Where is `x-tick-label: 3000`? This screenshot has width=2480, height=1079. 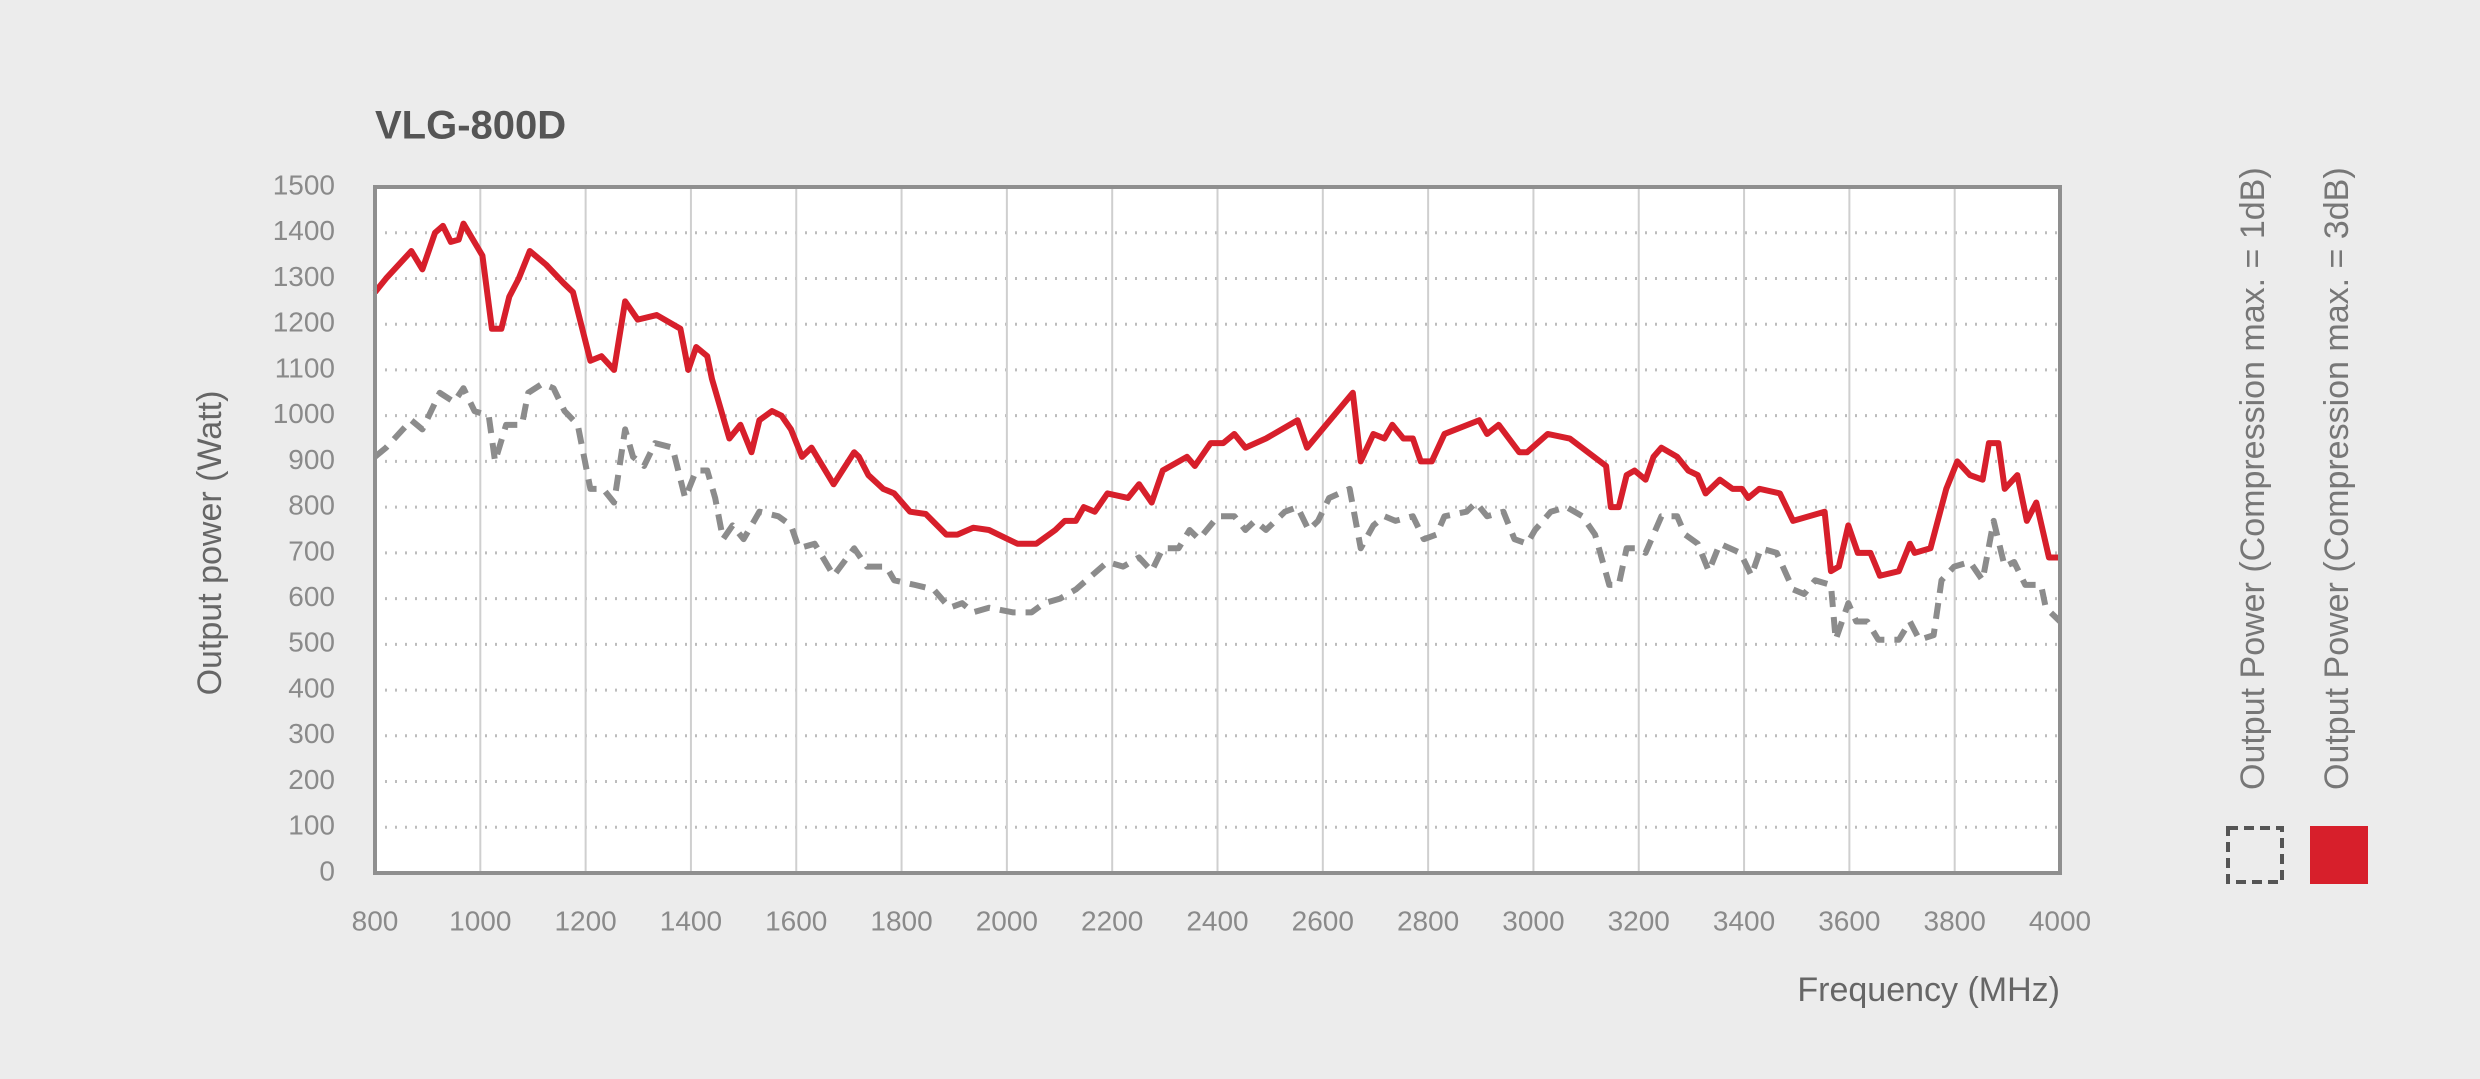
x-tick-label: 3000 is located at coordinates (1533, 920).